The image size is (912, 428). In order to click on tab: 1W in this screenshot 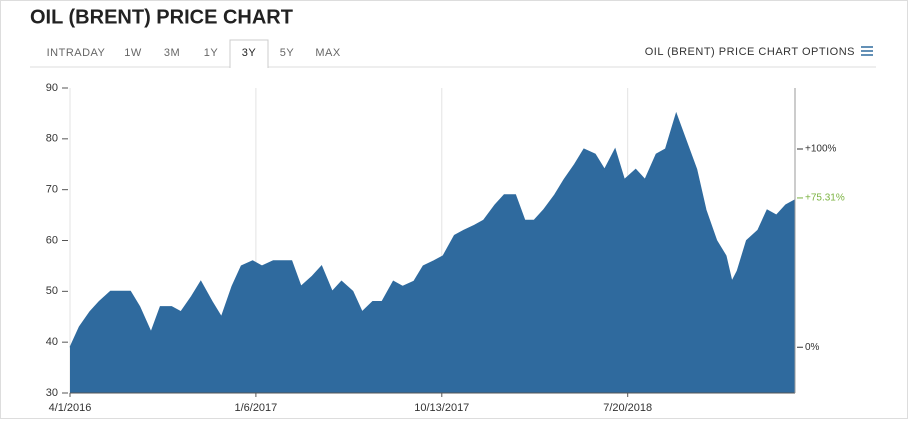, I will do `click(133, 53)`.